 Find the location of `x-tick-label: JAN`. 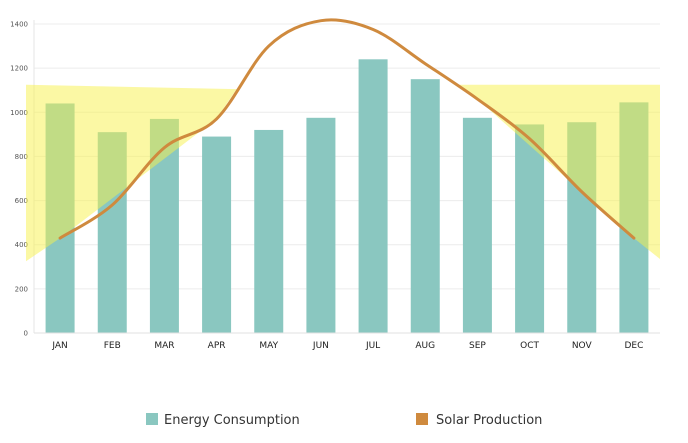

x-tick-label: JAN is located at coordinates (59, 346).